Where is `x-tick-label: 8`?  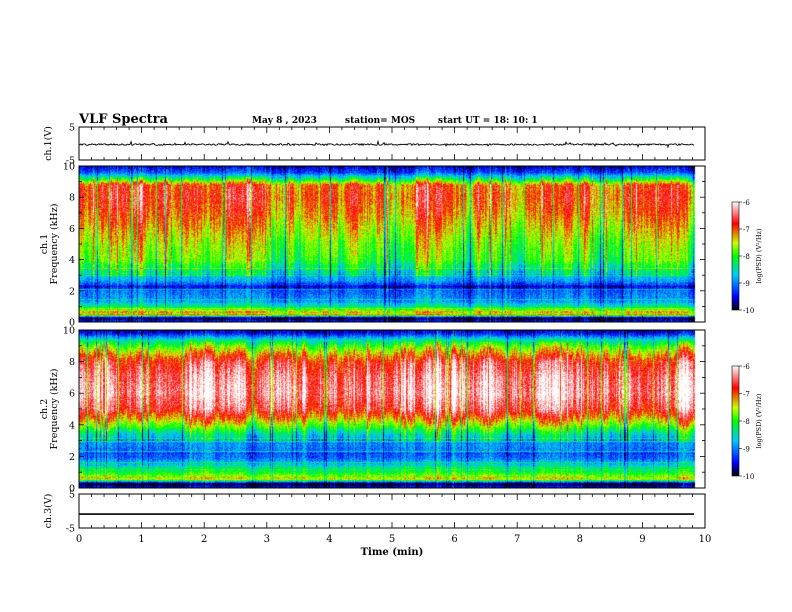 x-tick-label: 8 is located at coordinates (580, 539).